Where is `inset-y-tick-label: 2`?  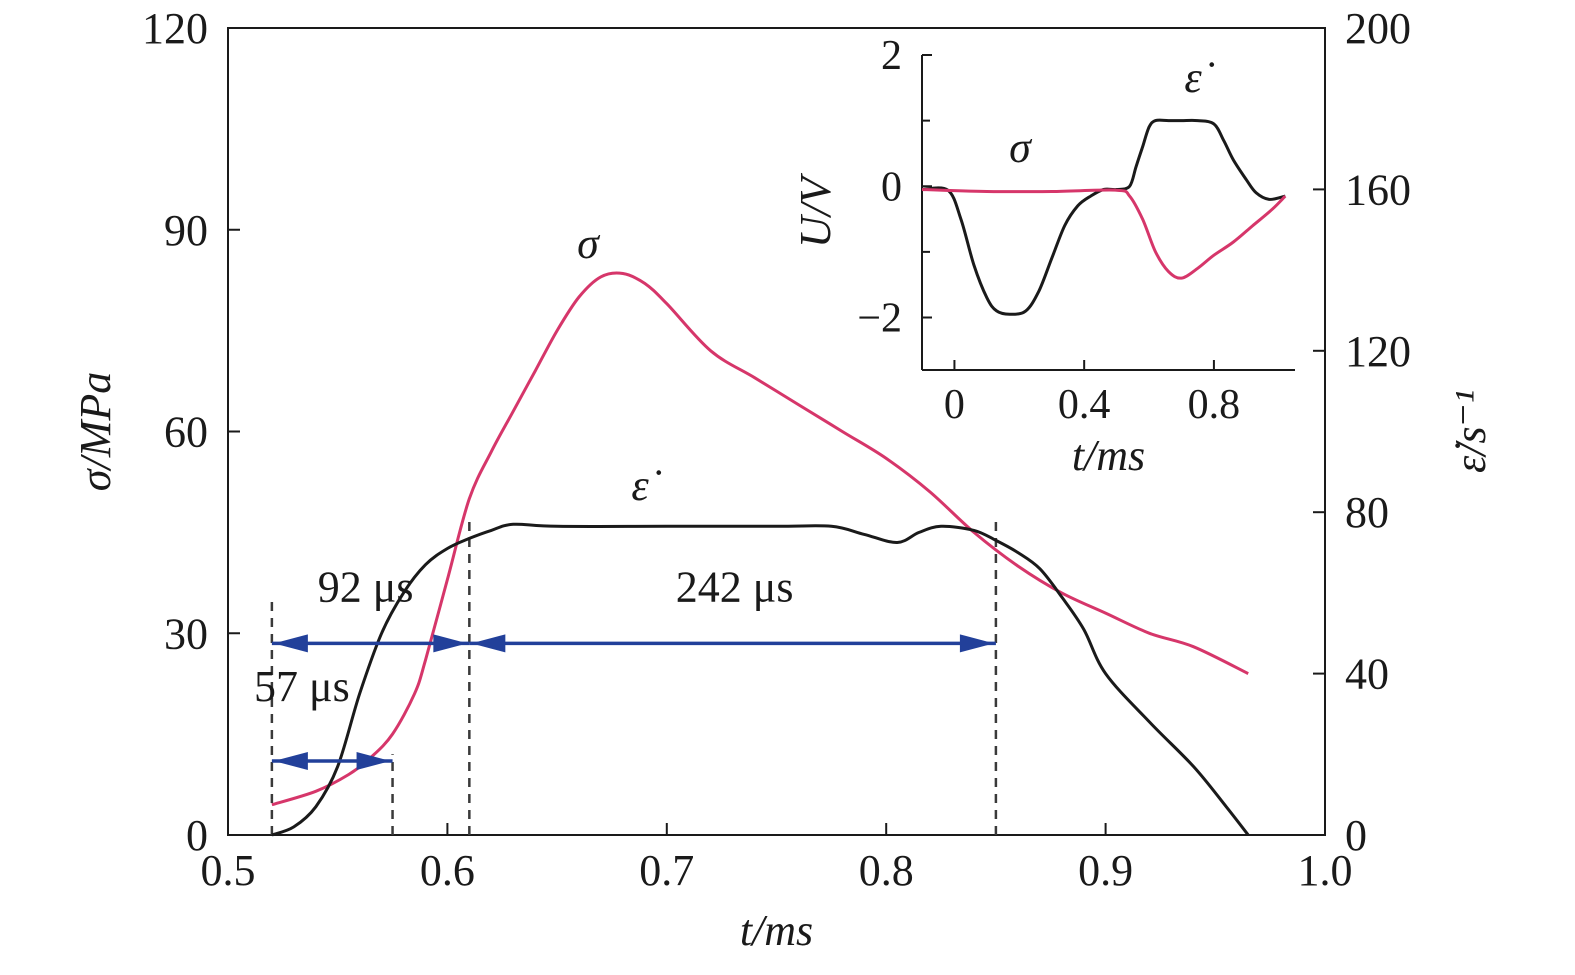
inset-y-tick-label: 2 is located at coordinates (891, 56).